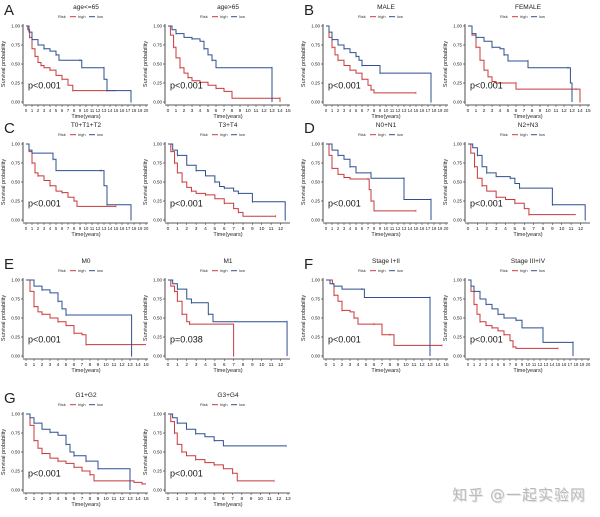 The height and width of the screenshot is (517, 600). What do you see at coordinates (15, 144) in the screenshot?
I see `y-tick-label: 1.00` at bounding box center [15, 144].